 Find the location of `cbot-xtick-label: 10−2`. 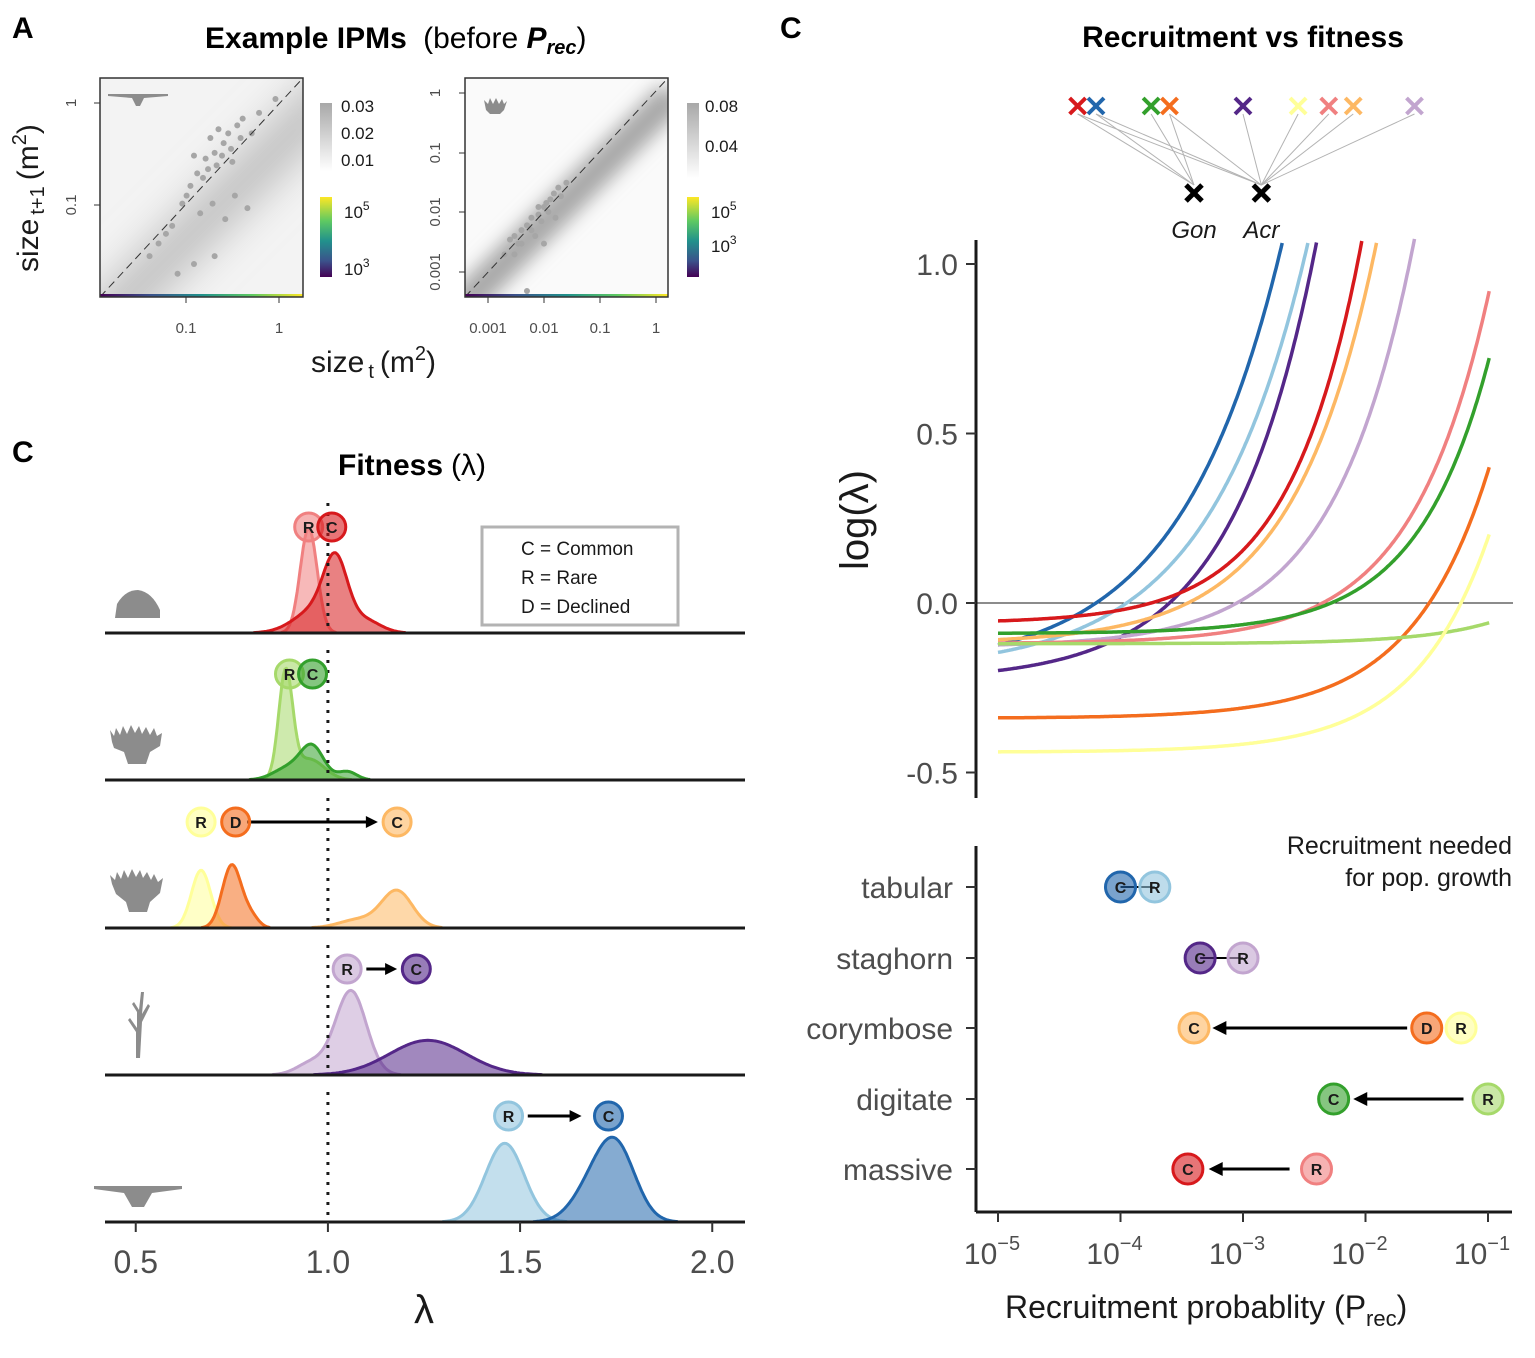

cbot-xtick-label: 10−2 is located at coordinates (1359, 1252).